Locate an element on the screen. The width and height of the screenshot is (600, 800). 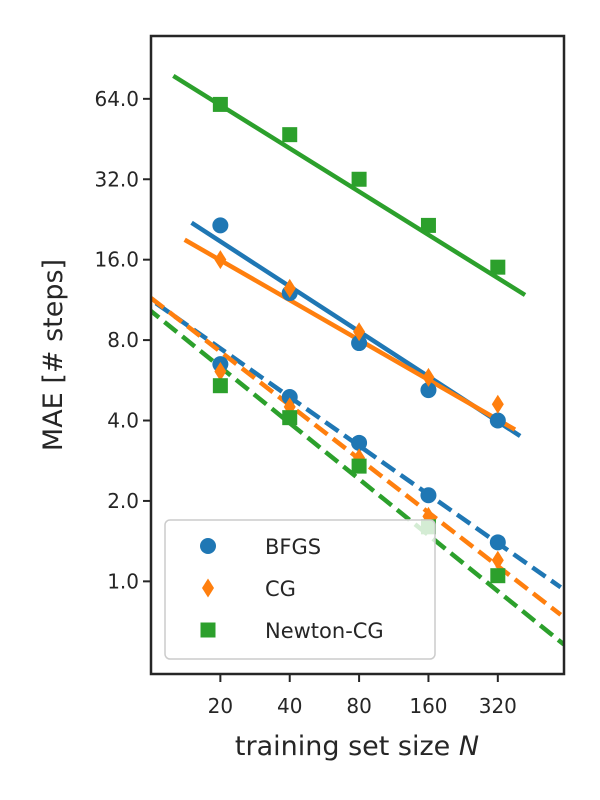
x-axis-label: training set size N is located at coordinates (357, 746).